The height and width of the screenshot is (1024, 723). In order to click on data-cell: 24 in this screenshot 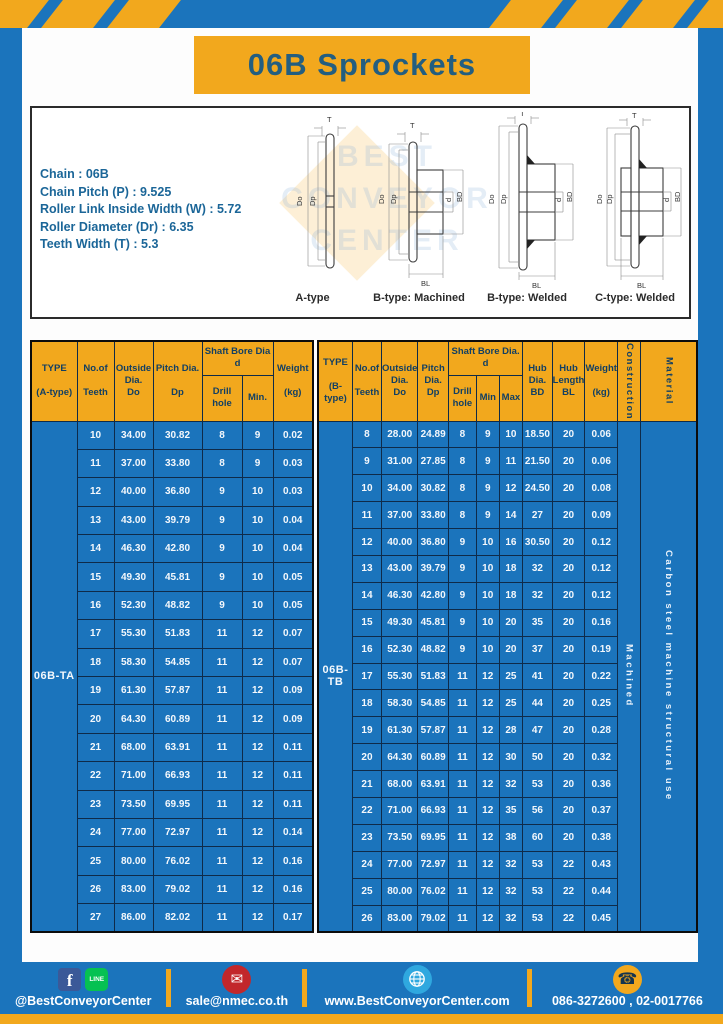, I will do `click(367, 864)`.